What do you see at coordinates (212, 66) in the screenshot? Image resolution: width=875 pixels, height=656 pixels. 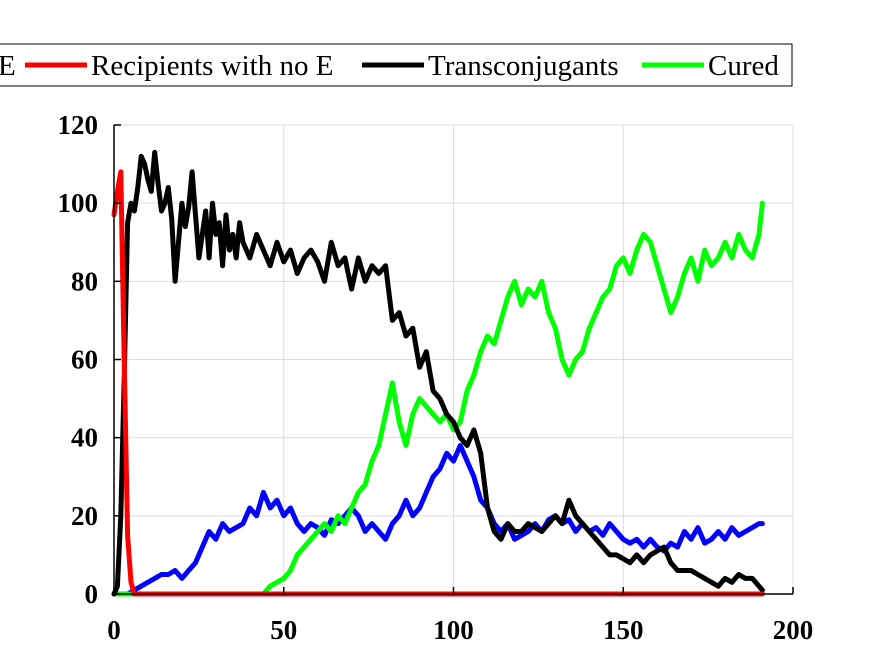 I see `legend-label-recipients: Recipients with no E` at bounding box center [212, 66].